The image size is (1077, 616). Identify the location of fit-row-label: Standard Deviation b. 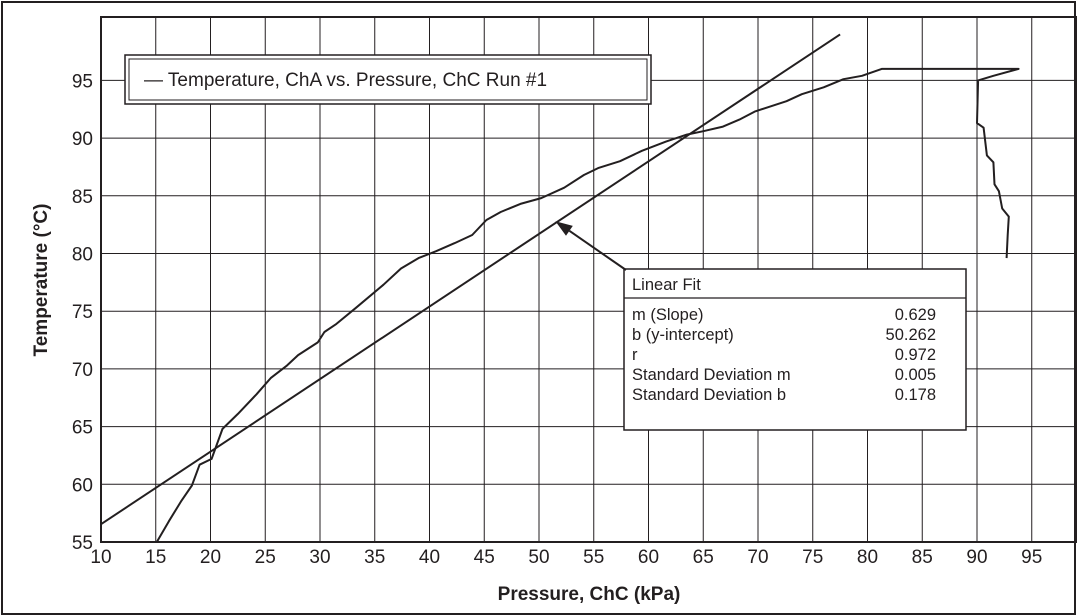
(709, 395).